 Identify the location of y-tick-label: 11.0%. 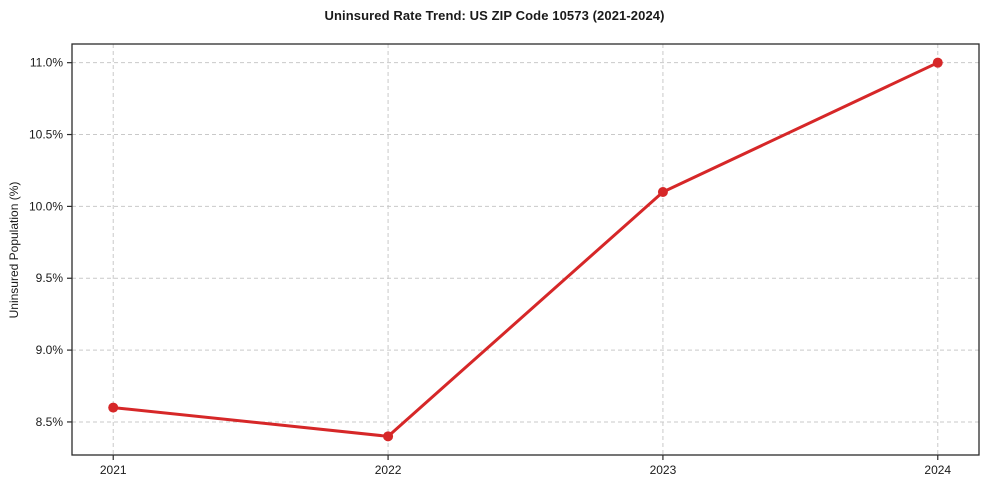
(46, 63).